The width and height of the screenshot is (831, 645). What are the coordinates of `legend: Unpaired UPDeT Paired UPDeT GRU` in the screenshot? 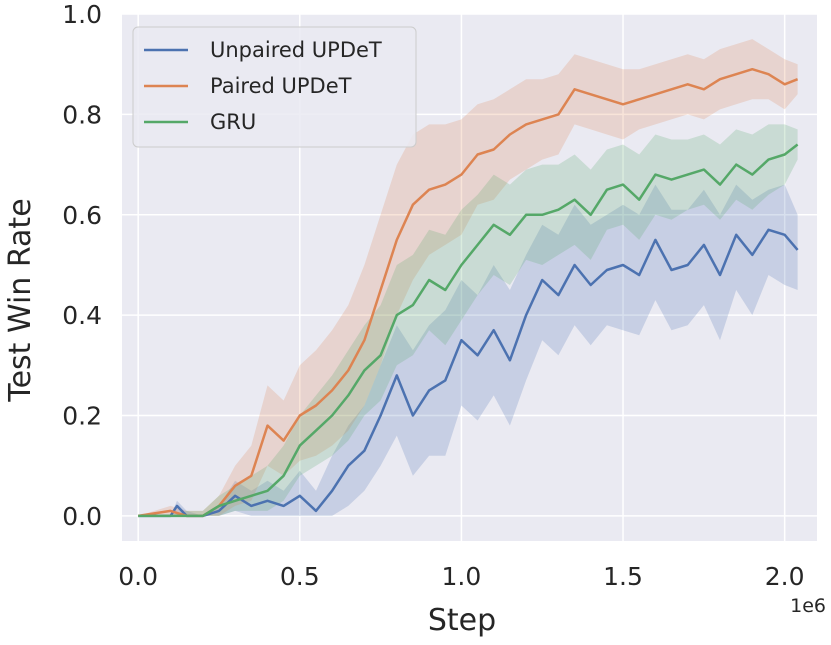 It's located at (274, 87).